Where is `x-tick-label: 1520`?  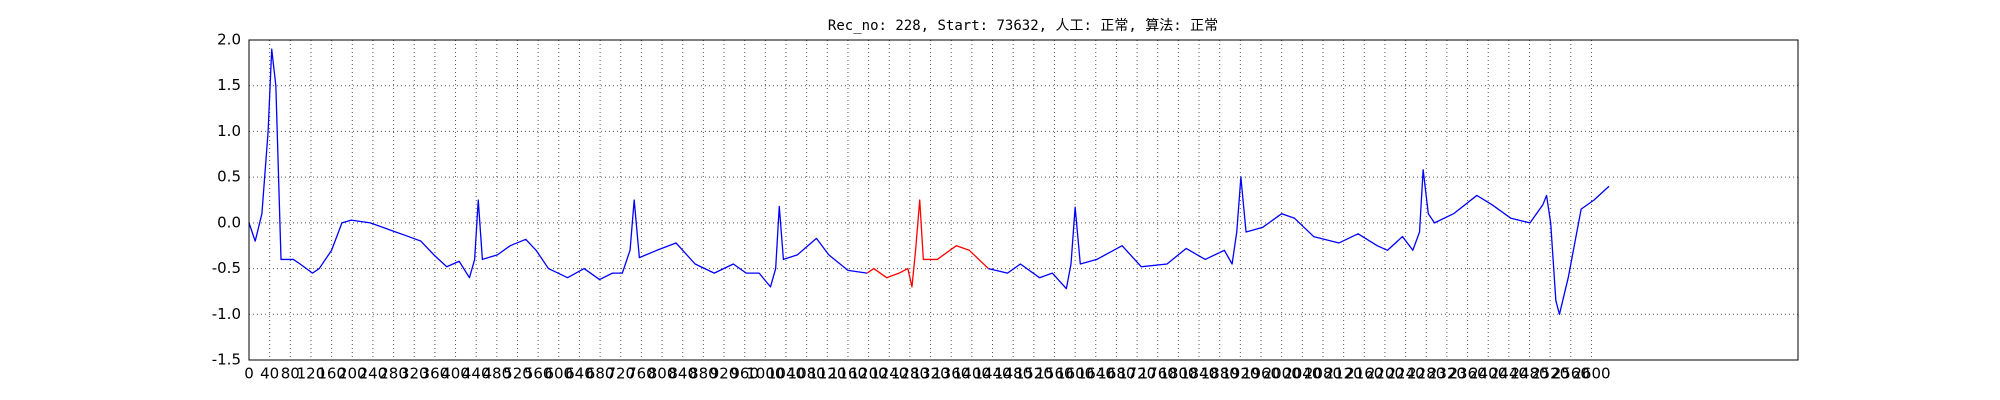
x-tick-label: 1520 is located at coordinates (1034, 374).